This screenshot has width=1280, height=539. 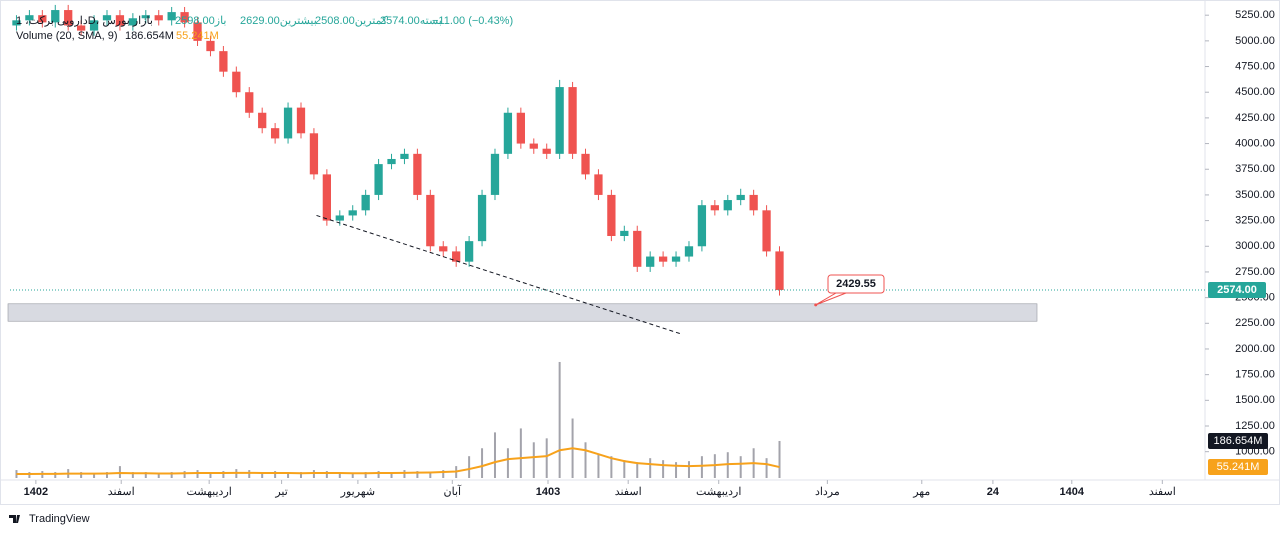 I want to click on y-tick-label: 4000.00, so click(x=1255, y=143).